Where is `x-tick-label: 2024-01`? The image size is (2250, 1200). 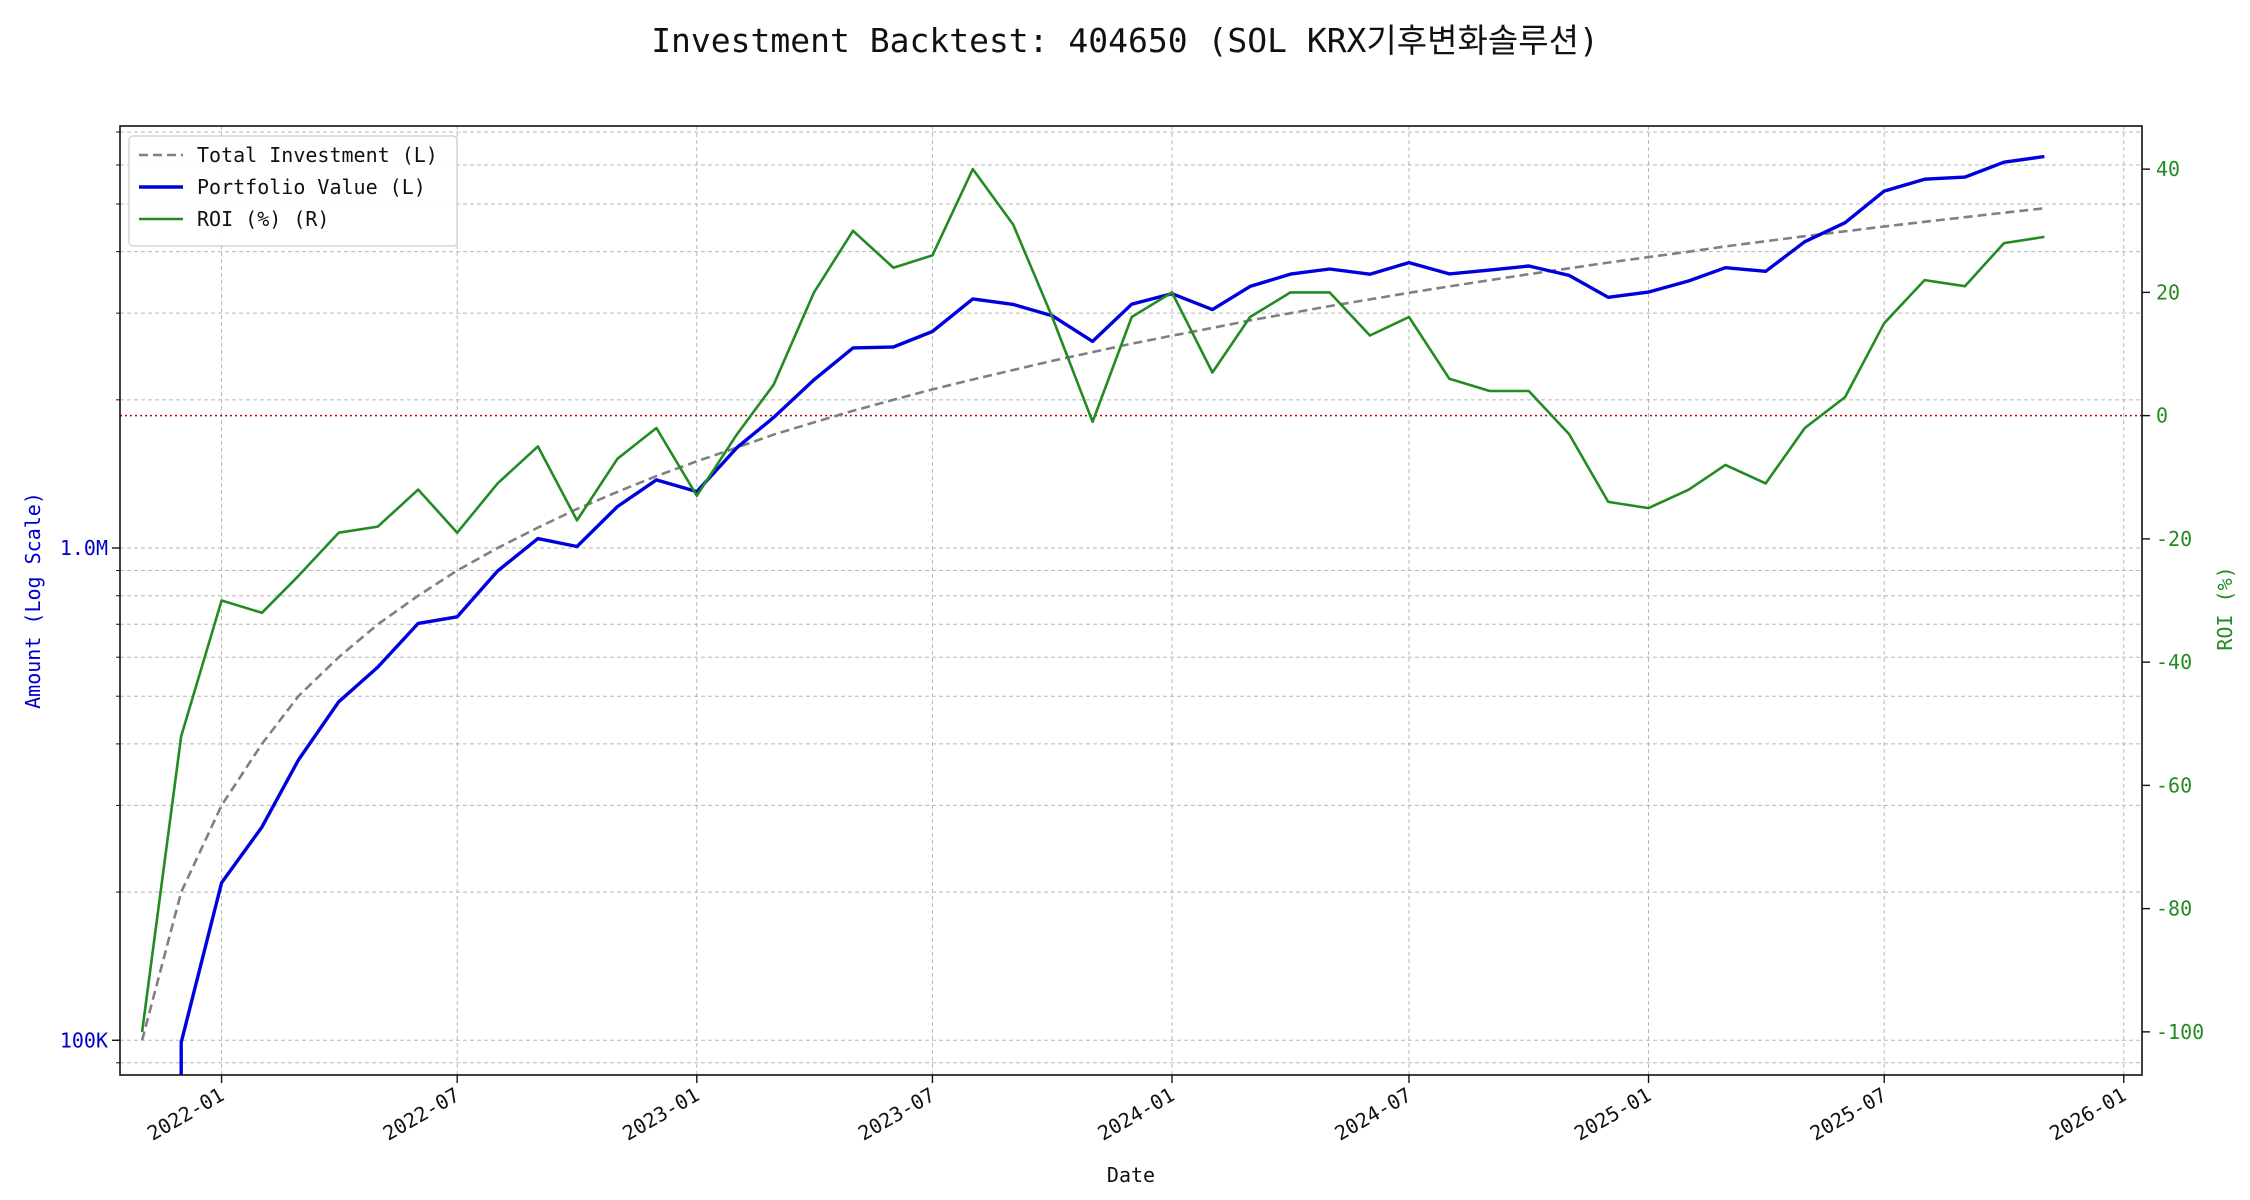 x-tick-label: 2024-01 is located at coordinates (1136, 1114).